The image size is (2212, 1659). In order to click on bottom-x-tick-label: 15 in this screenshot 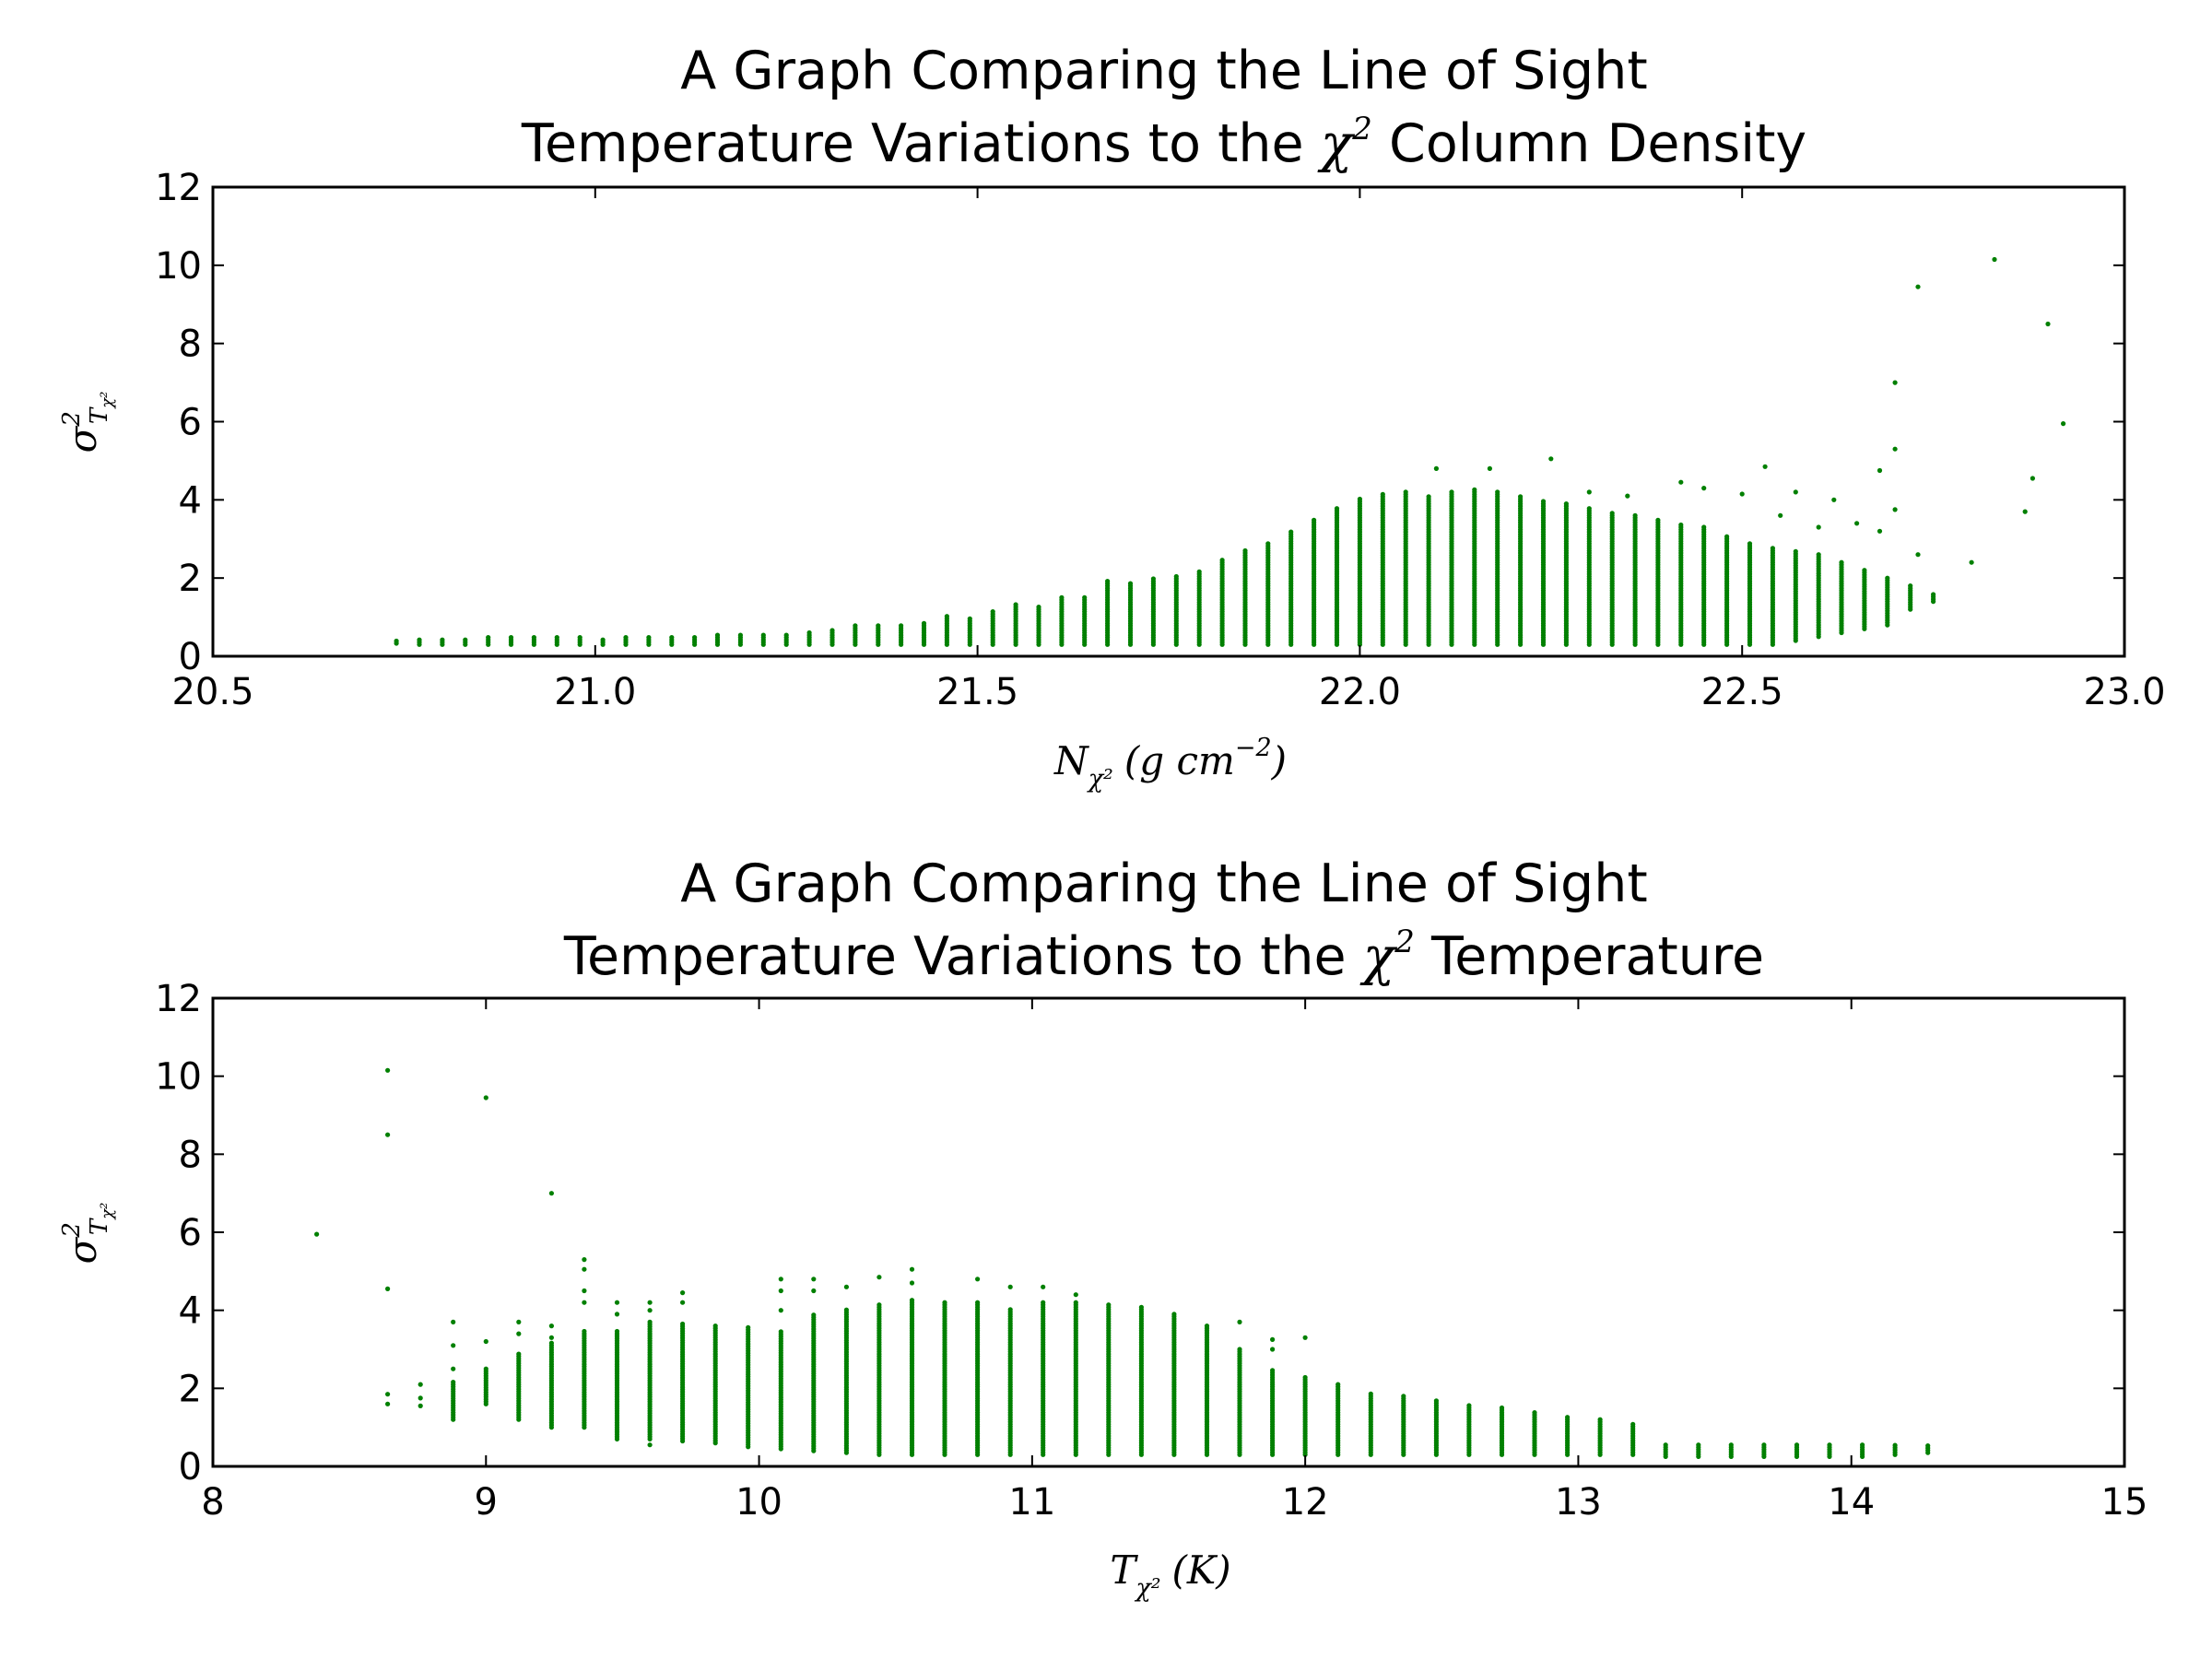, I will do `click(2124, 1502)`.